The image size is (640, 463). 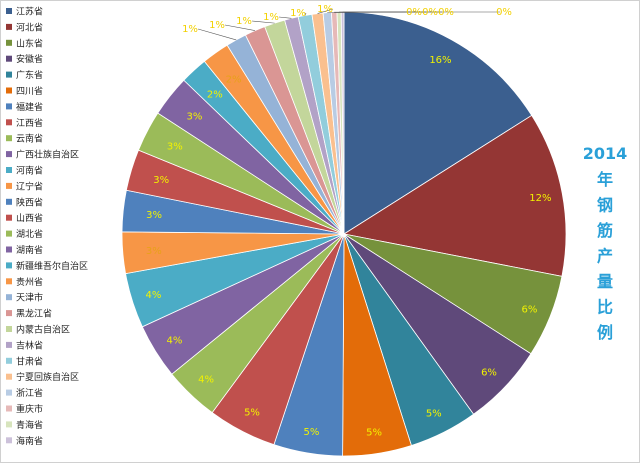 What do you see at coordinates (29, 202) in the screenshot?
I see `legend-item: 陕西省` at bounding box center [29, 202].